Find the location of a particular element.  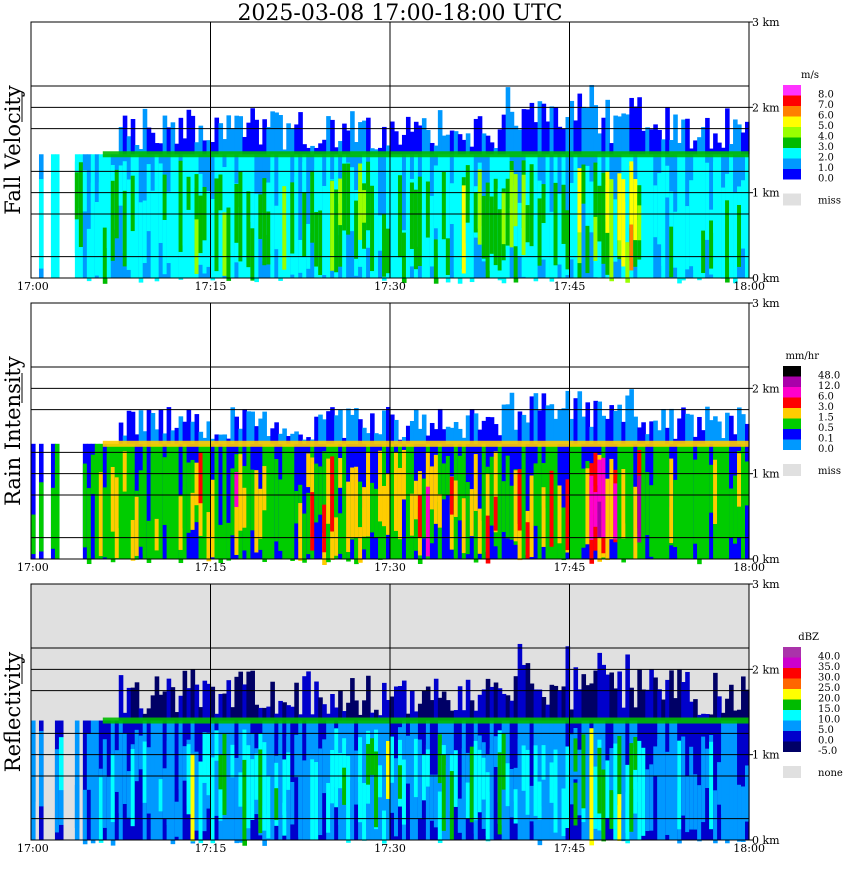

legend-label: 2.0 is located at coordinates (826, 158).